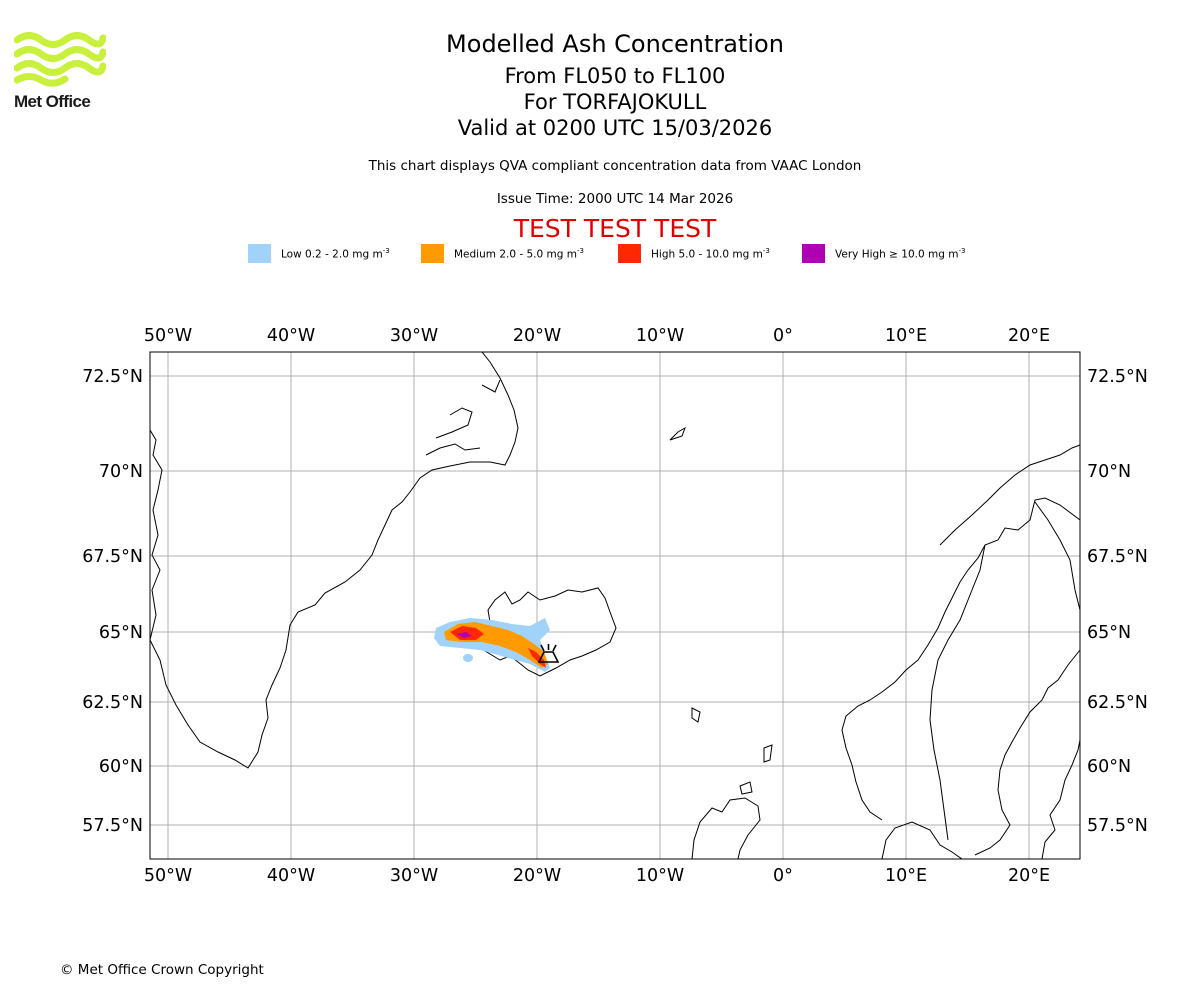 This screenshot has height=1000, width=1200. I want to click on lon-label-bottom-10w: 10°W, so click(660, 876).